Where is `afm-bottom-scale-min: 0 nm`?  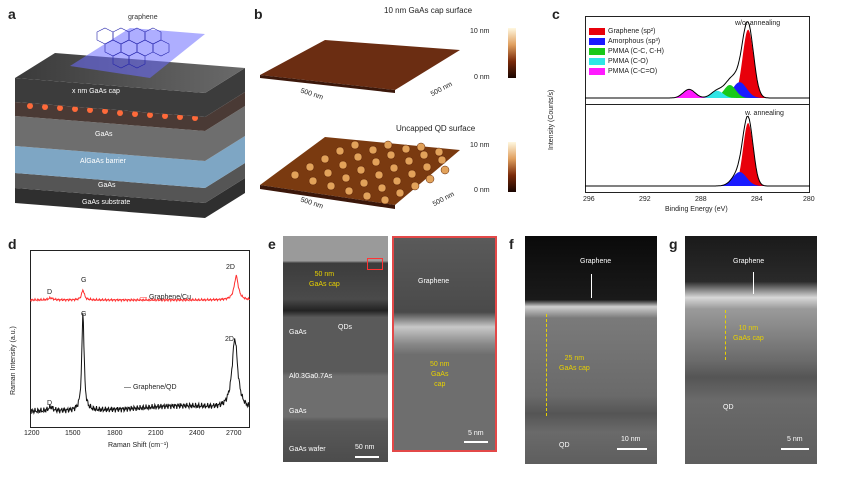
afm-bottom-scale-min: 0 nm is located at coordinates (482, 190).